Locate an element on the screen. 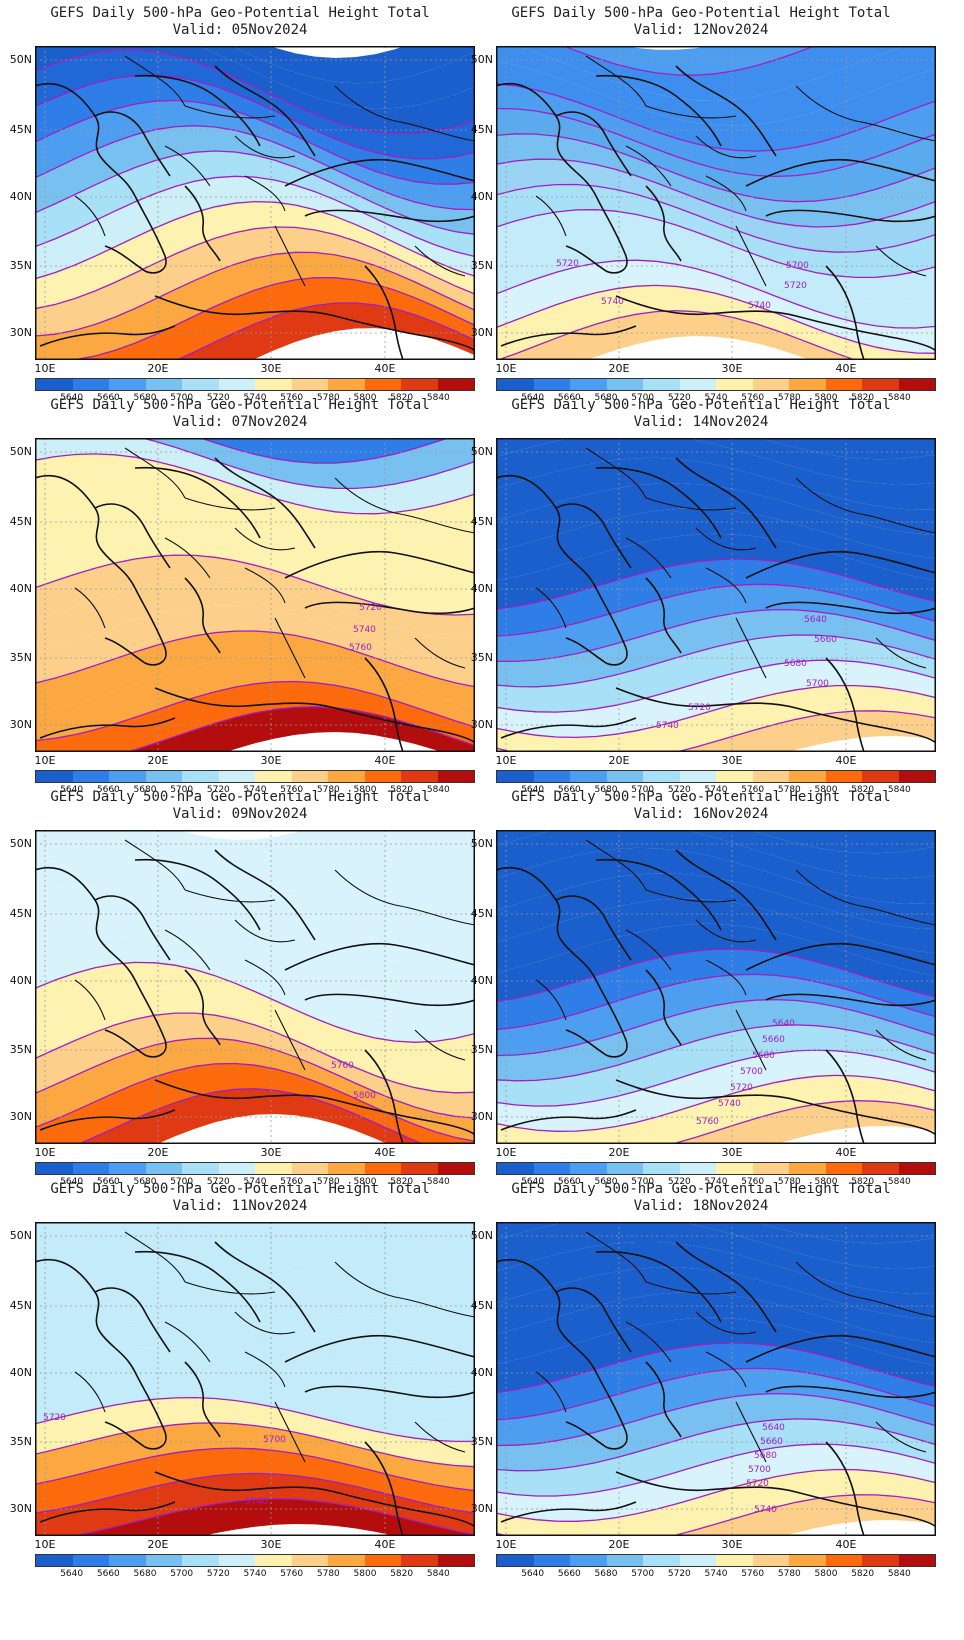 The image size is (964, 1640). height-field-map: 5720 5740 5760 is located at coordinates (255, 595).